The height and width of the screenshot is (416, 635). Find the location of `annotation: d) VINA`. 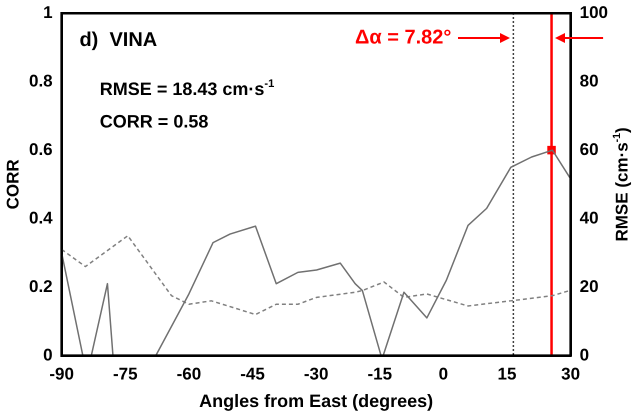

annotation: d) VINA is located at coordinates (118, 40).